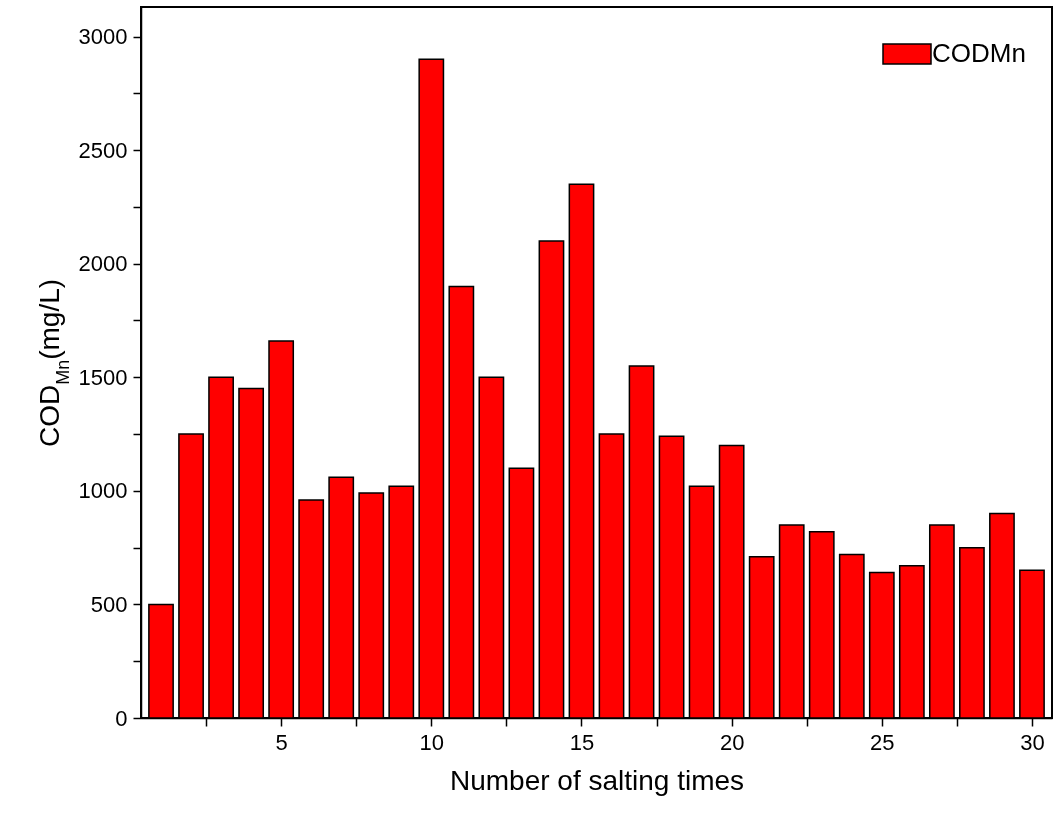  What do you see at coordinates (109, 604) in the screenshot?
I see `y-tick-label: 500` at bounding box center [109, 604].